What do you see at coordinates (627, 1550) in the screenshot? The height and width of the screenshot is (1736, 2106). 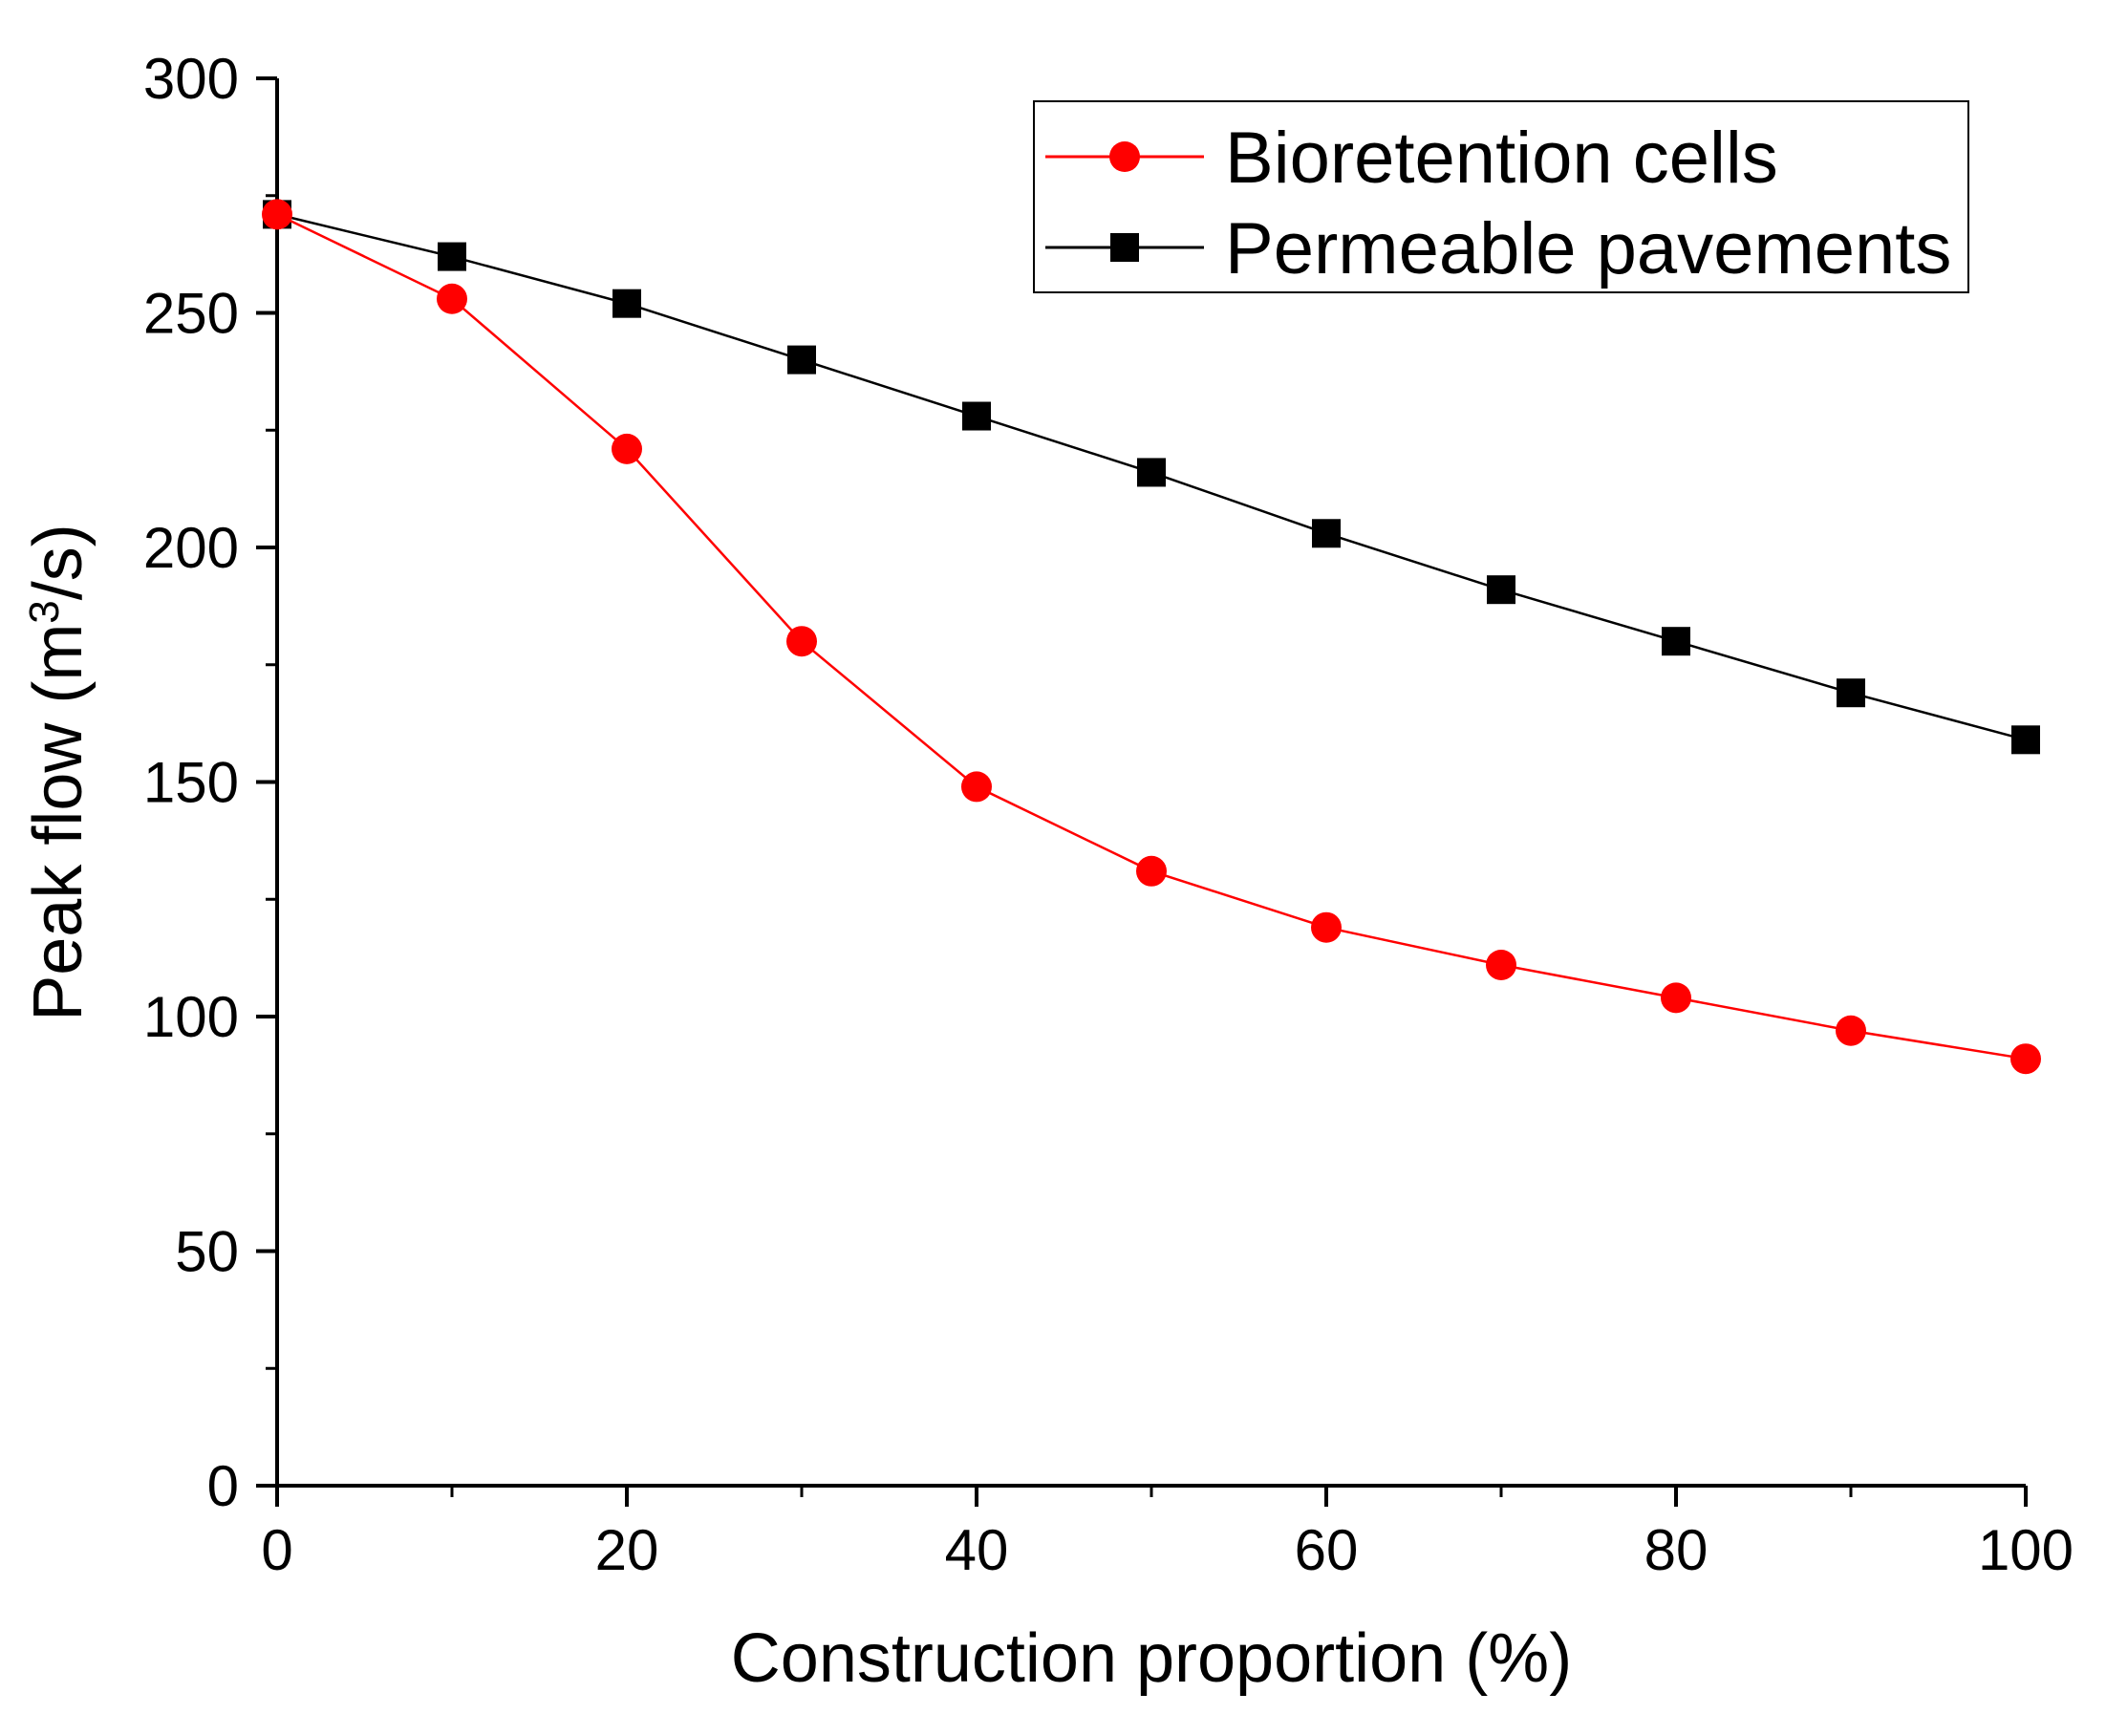 I see `x-tick-label: 20` at bounding box center [627, 1550].